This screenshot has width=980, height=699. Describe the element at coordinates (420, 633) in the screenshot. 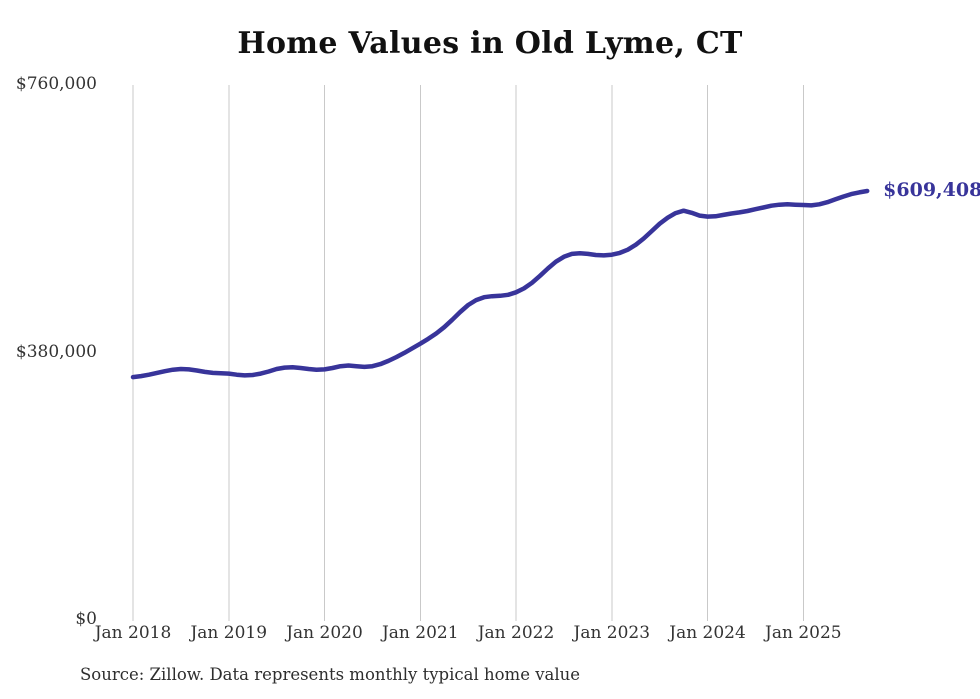

I see `x-axis-tick-label: Jan 2021` at that location.